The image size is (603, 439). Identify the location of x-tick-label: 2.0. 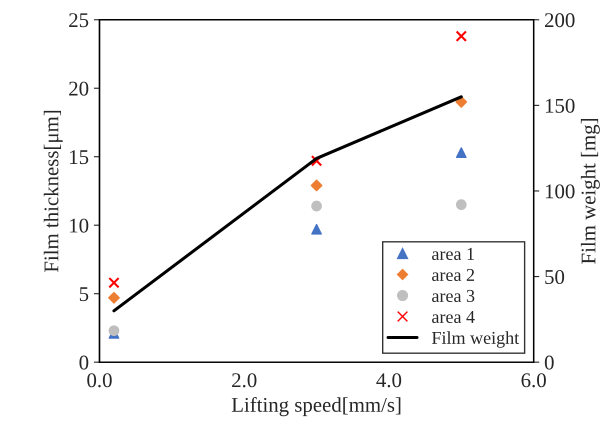
(244, 380).